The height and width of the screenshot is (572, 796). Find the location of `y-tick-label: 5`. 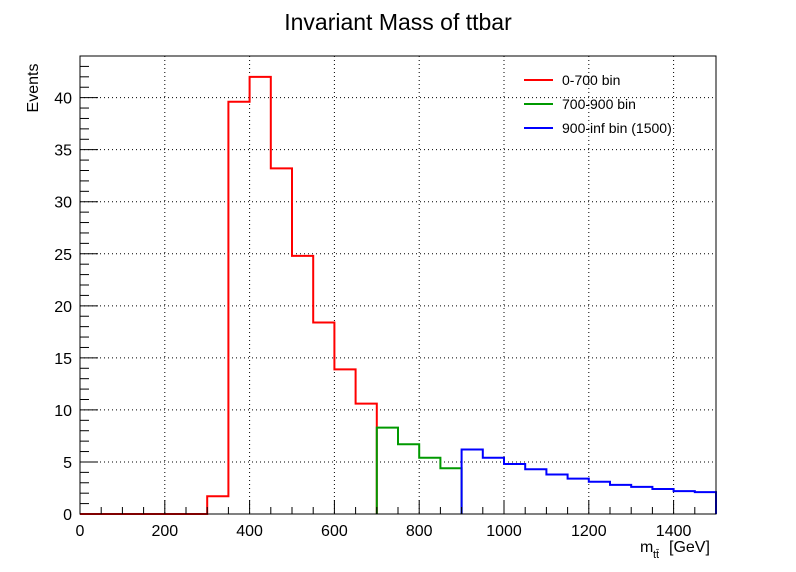

y-tick-label: 5 is located at coordinates (67, 463).